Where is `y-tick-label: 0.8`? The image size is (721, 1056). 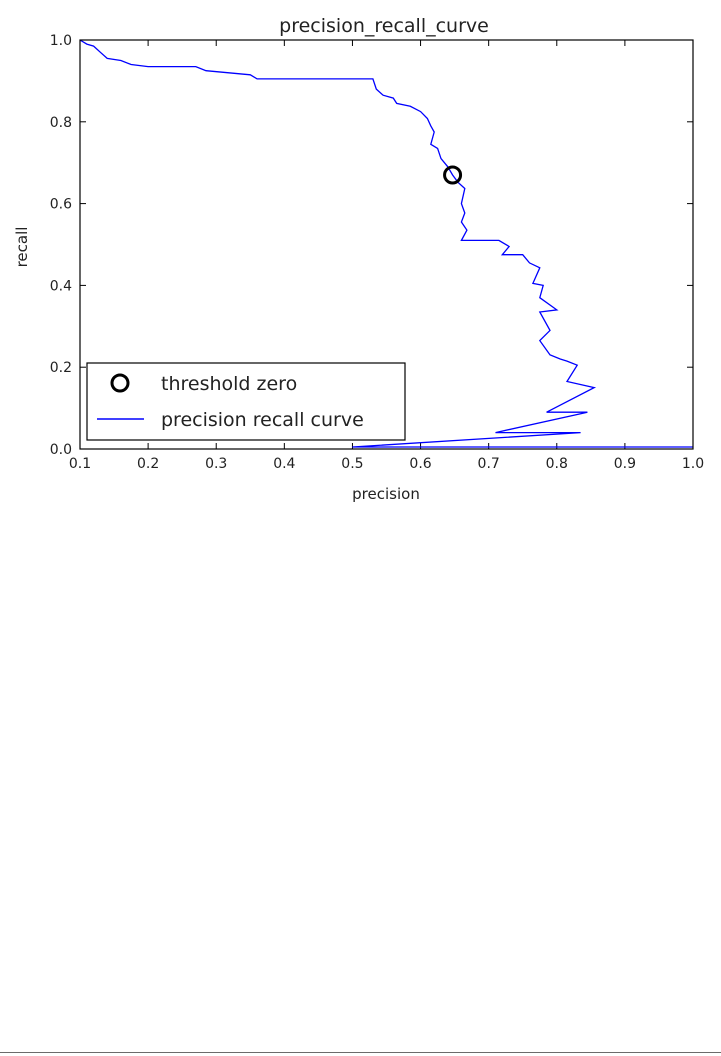
y-tick-label: 0.8 is located at coordinates (61, 123).